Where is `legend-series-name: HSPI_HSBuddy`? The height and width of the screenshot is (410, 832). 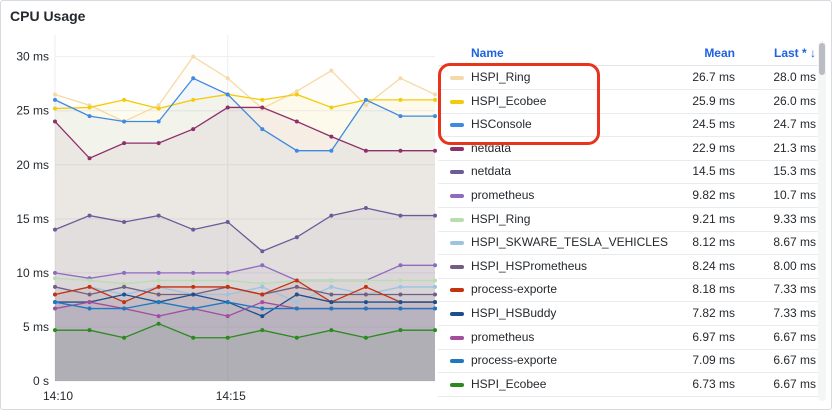 legend-series-name: HSPI_HSBuddy is located at coordinates (514, 313).